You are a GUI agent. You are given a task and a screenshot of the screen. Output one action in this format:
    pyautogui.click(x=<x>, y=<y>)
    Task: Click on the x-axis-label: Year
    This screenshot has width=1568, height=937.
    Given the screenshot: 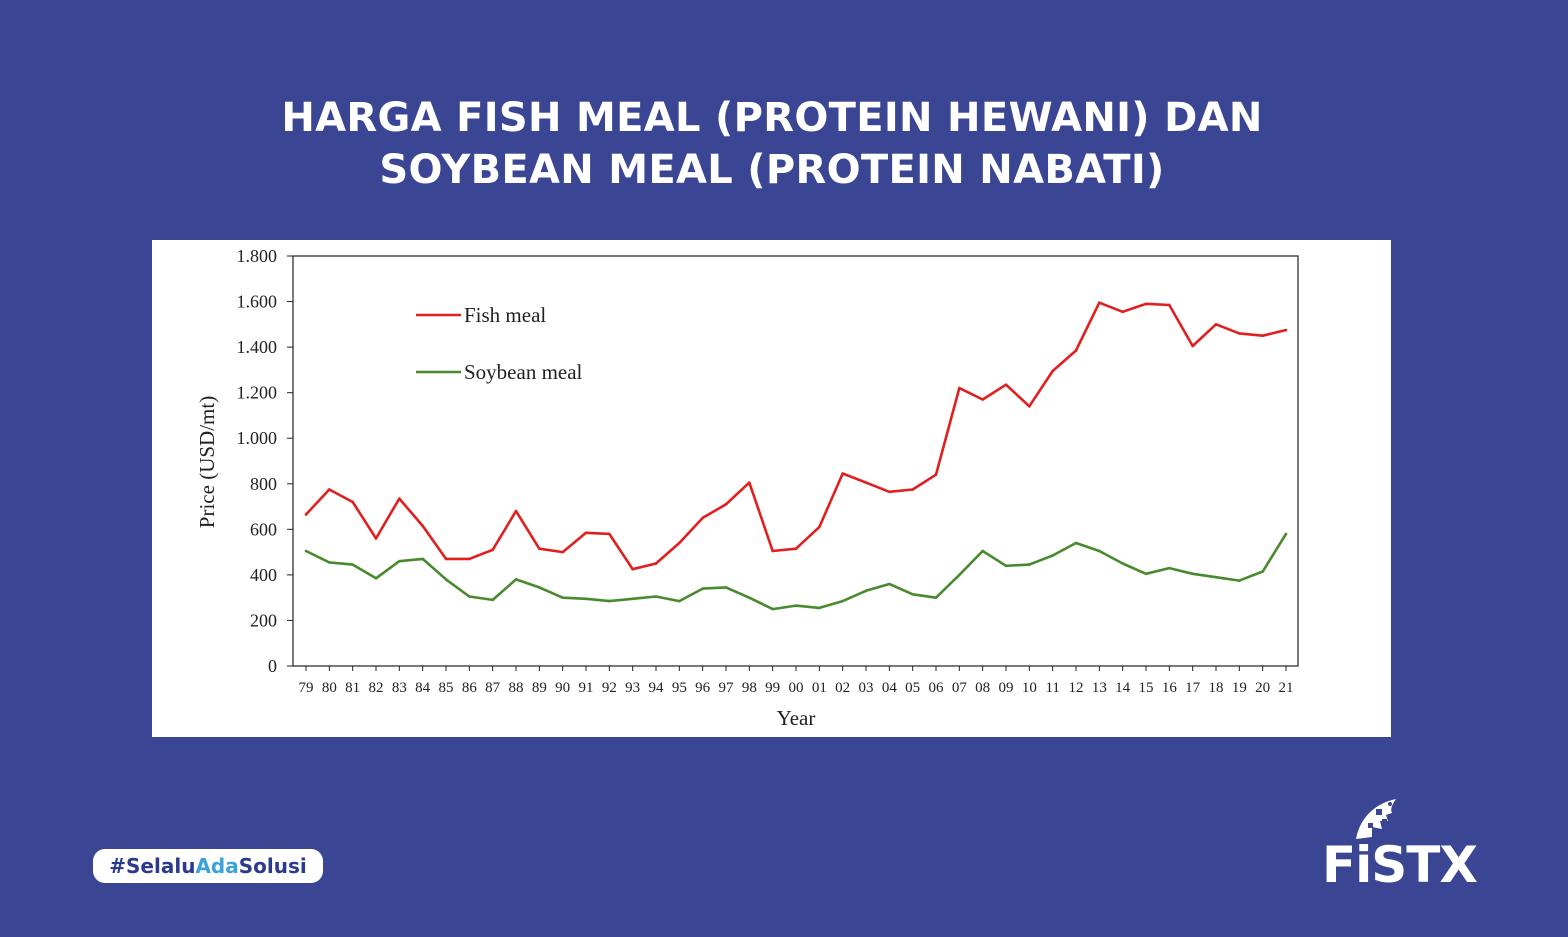 What is the action you would take?
    pyautogui.click(x=796, y=718)
    